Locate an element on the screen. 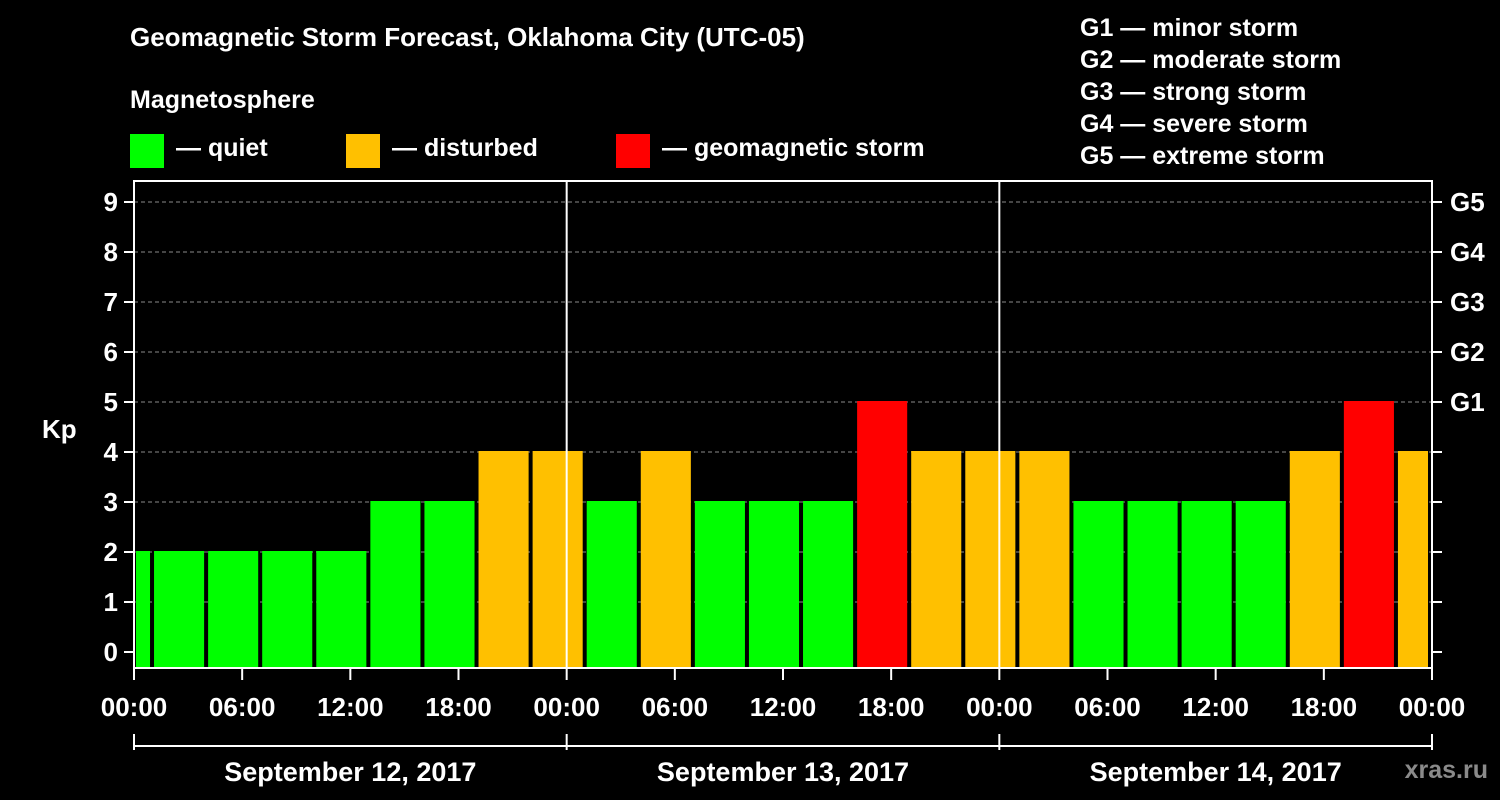  g-scale-item-g5: G5 — extreme storm is located at coordinates (1202, 156).